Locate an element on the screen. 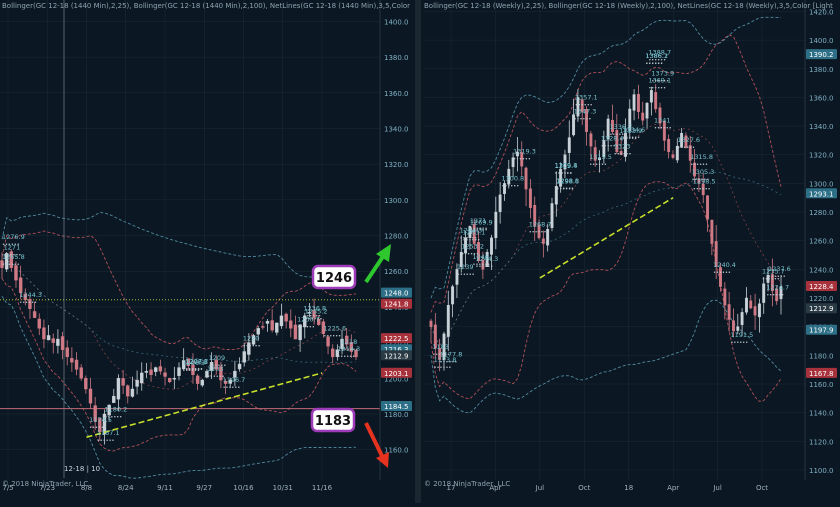  price-label: 1334.6 is located at coordinates (633, 130).